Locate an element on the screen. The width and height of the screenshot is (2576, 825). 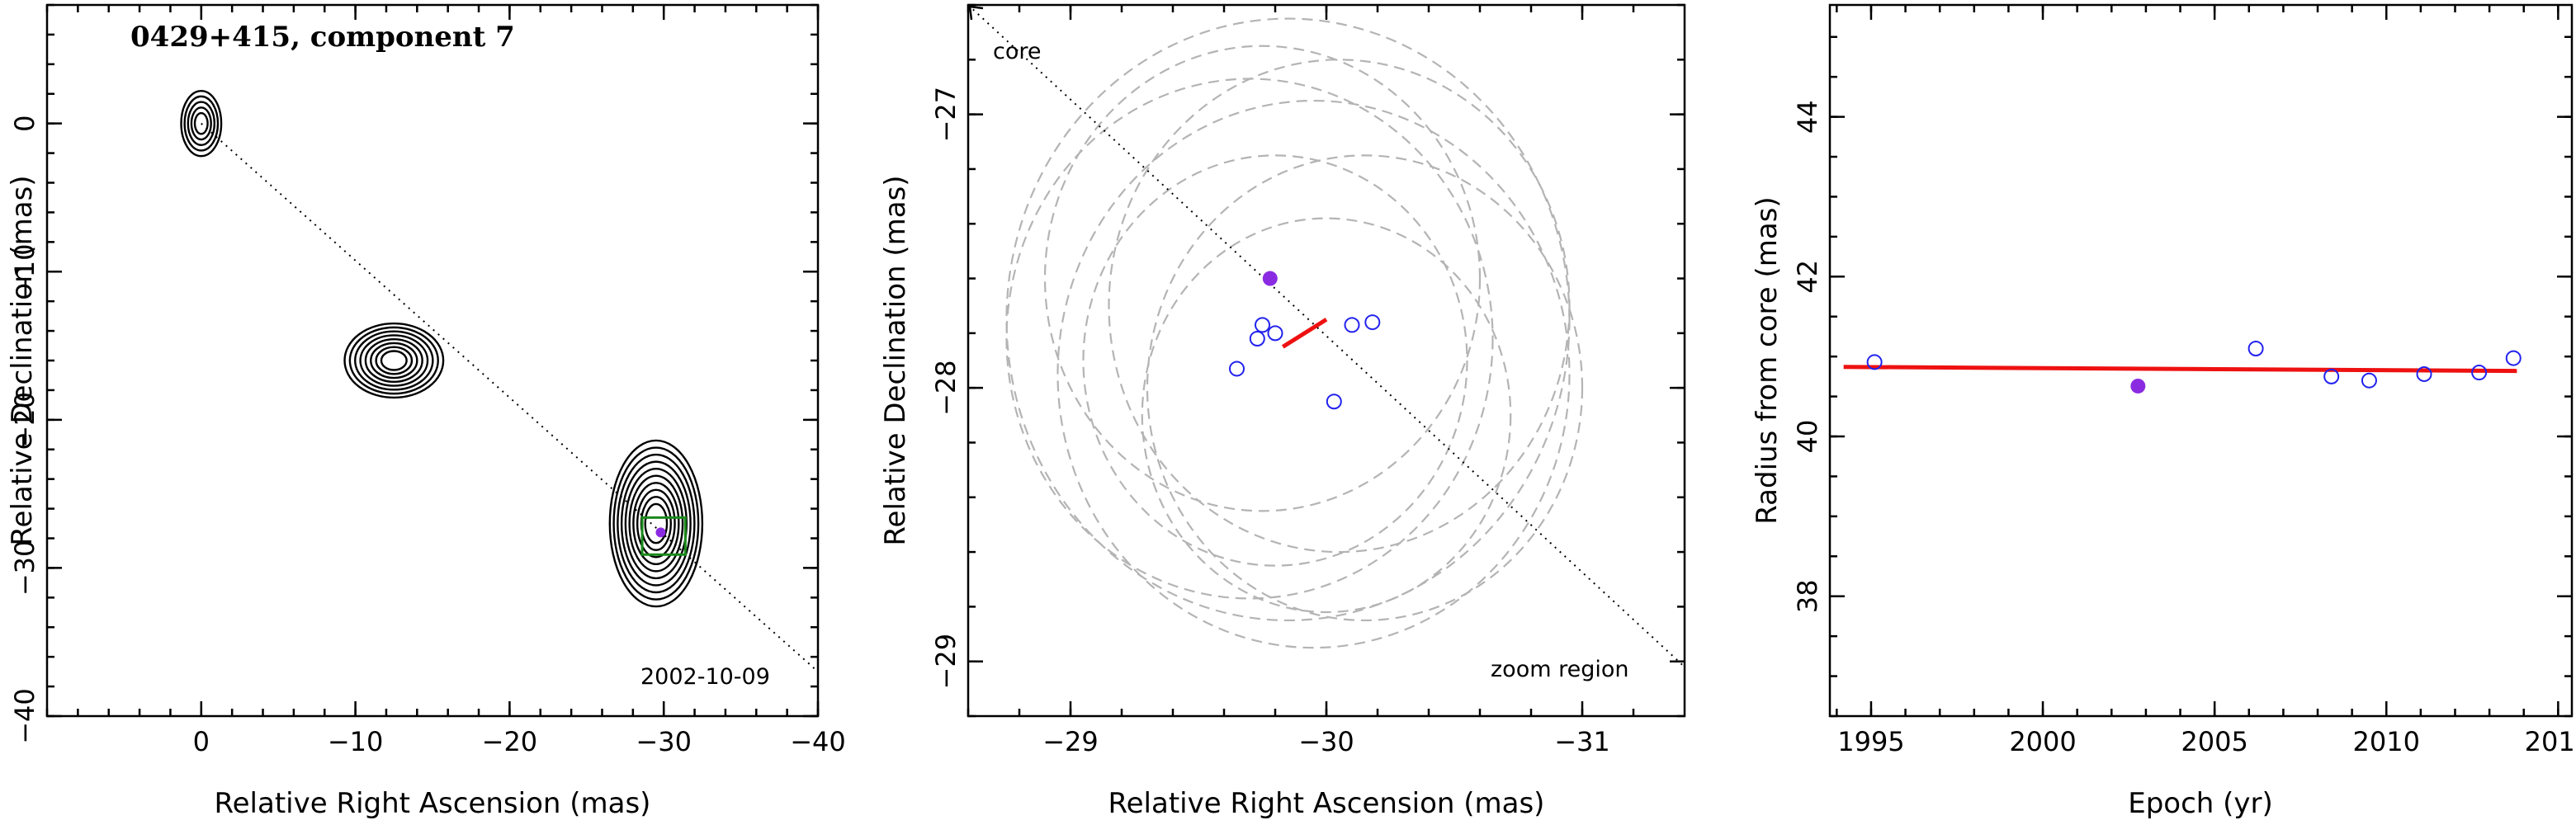
map-contours is located at coordinates (442, 348).